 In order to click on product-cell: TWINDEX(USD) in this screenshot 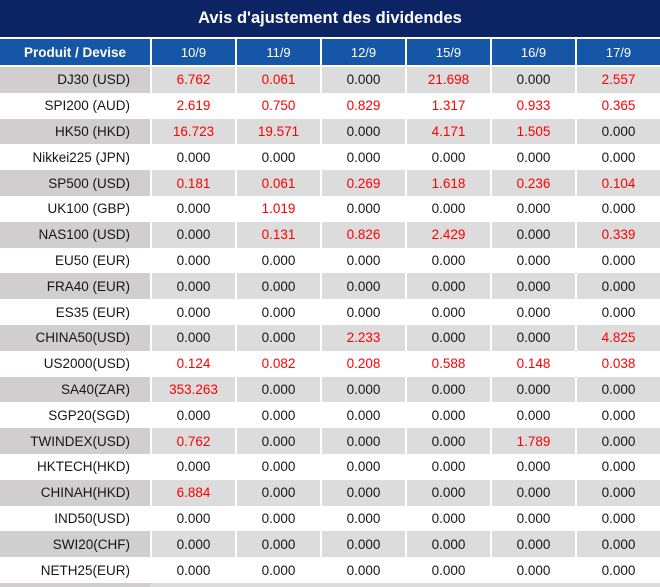, I will do `click(75, 441)`.